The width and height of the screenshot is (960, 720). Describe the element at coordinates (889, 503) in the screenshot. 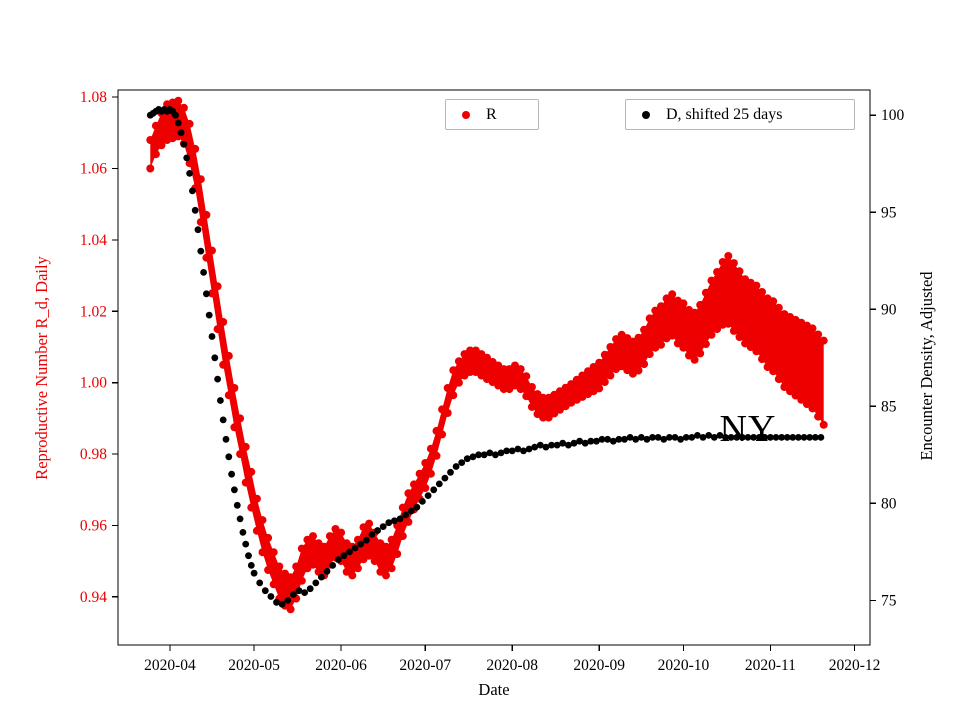

I see `y-right-tick-label: 80` at that location.